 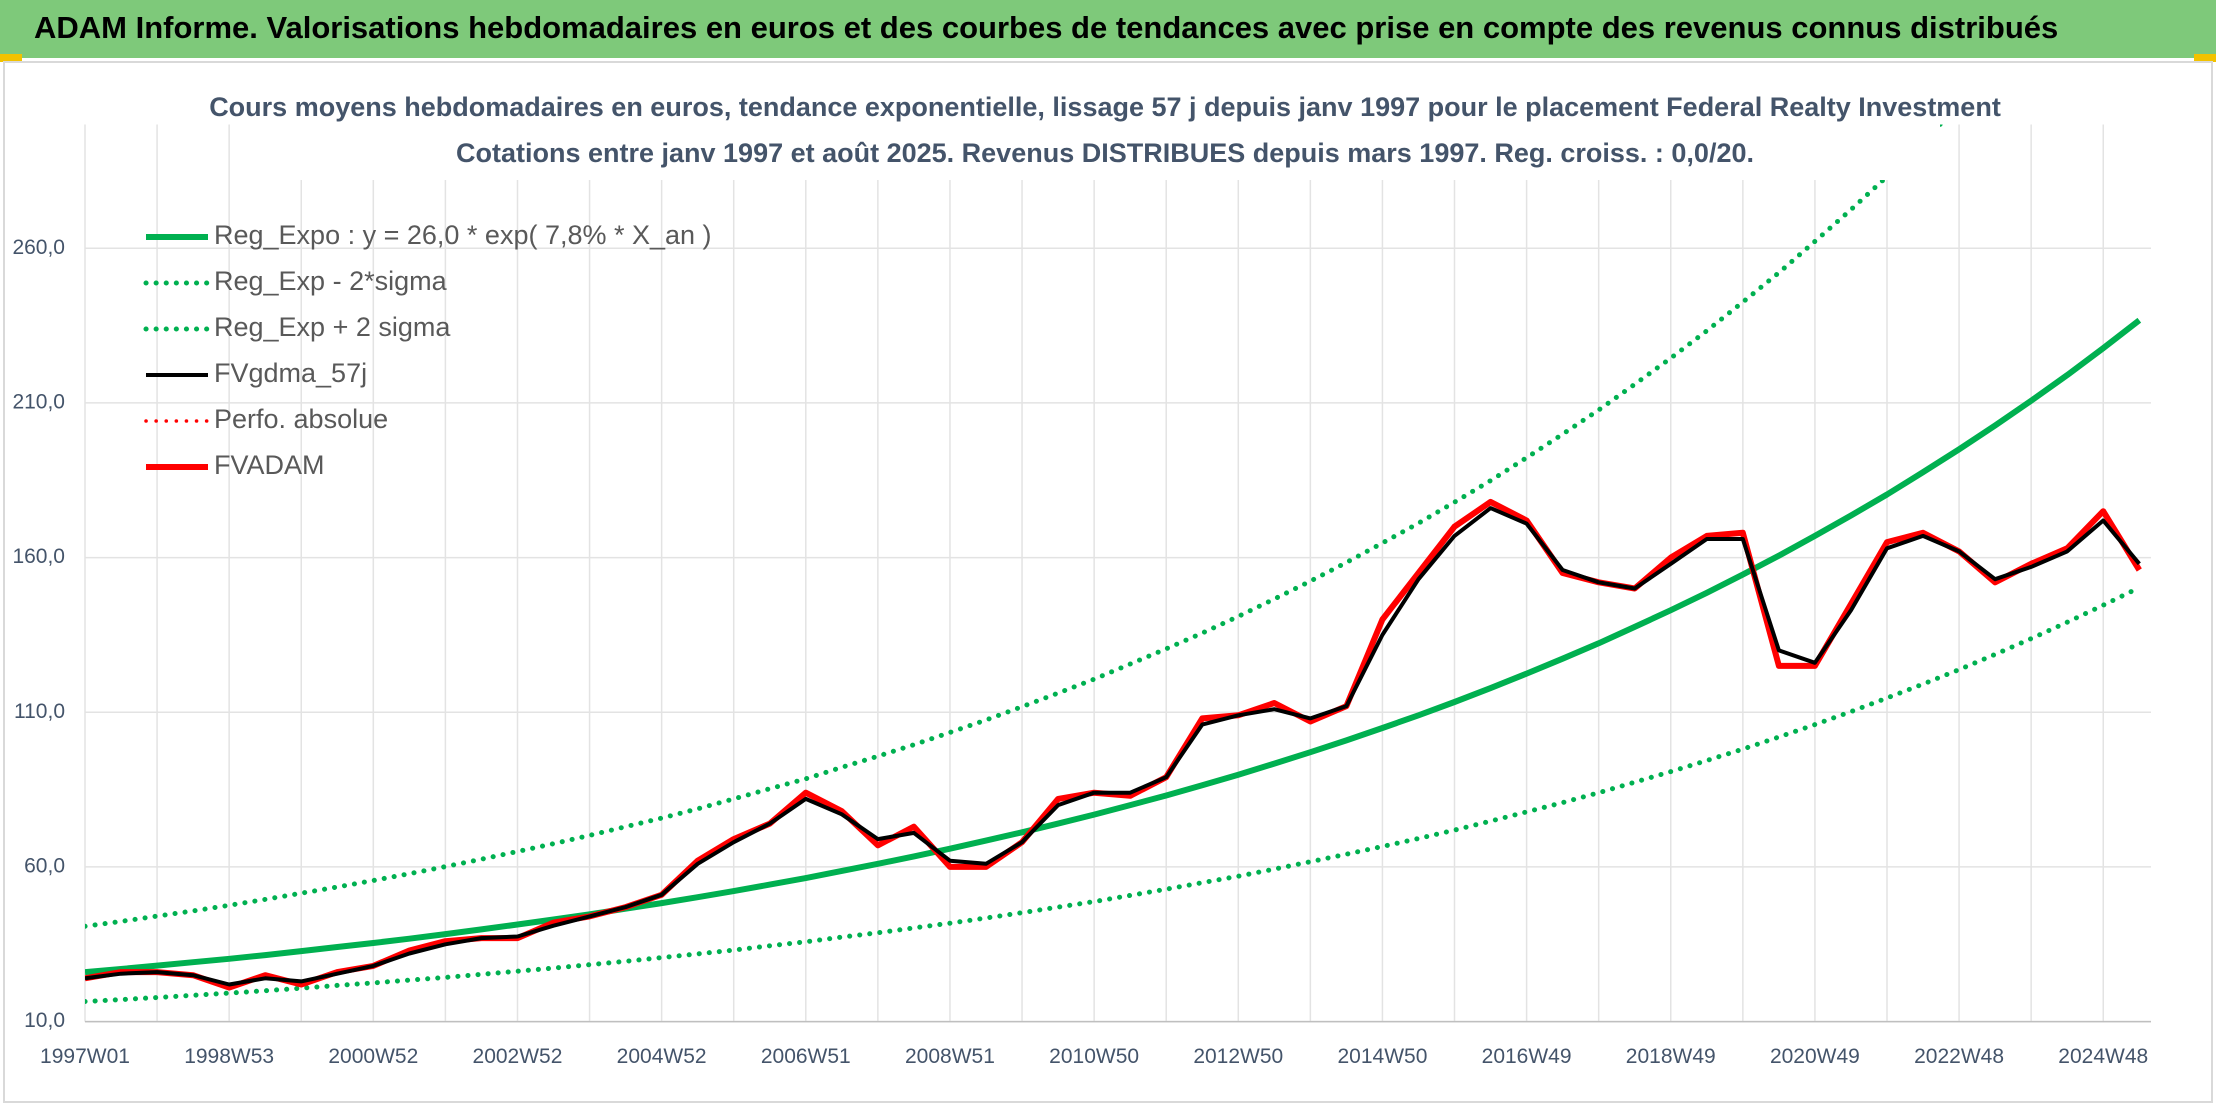 I want to click on legend-label: Reg_Exp - 2*sigma, so click(x=331, y=281).